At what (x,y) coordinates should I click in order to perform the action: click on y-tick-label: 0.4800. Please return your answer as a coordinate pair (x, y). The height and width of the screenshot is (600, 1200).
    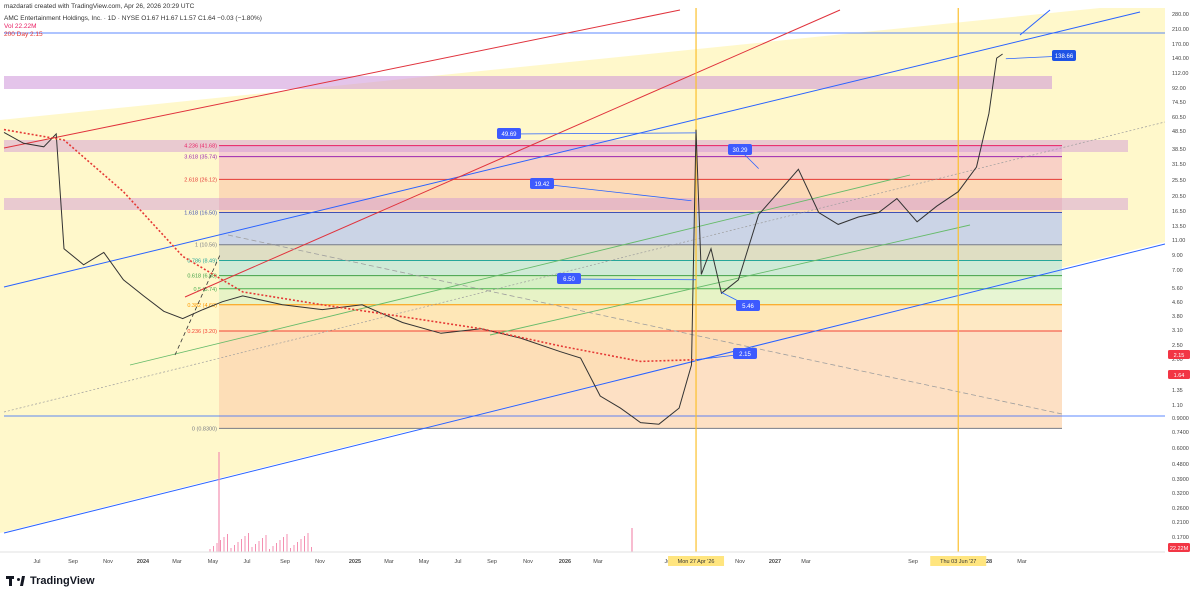
    Looking at the image, I should click on (1180, 465).